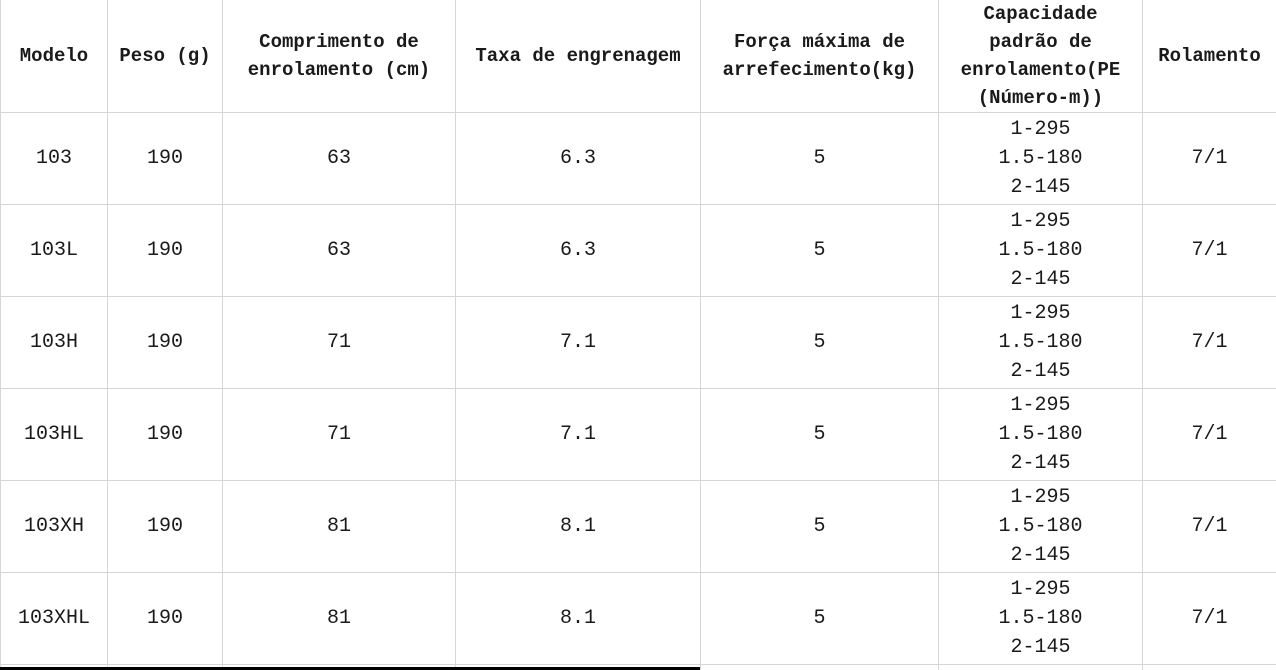 Image resolution: width=1276 pixels, height=670 pixels. I want to click on column-header-rolamento: Rolamento, so click(1209, 56).